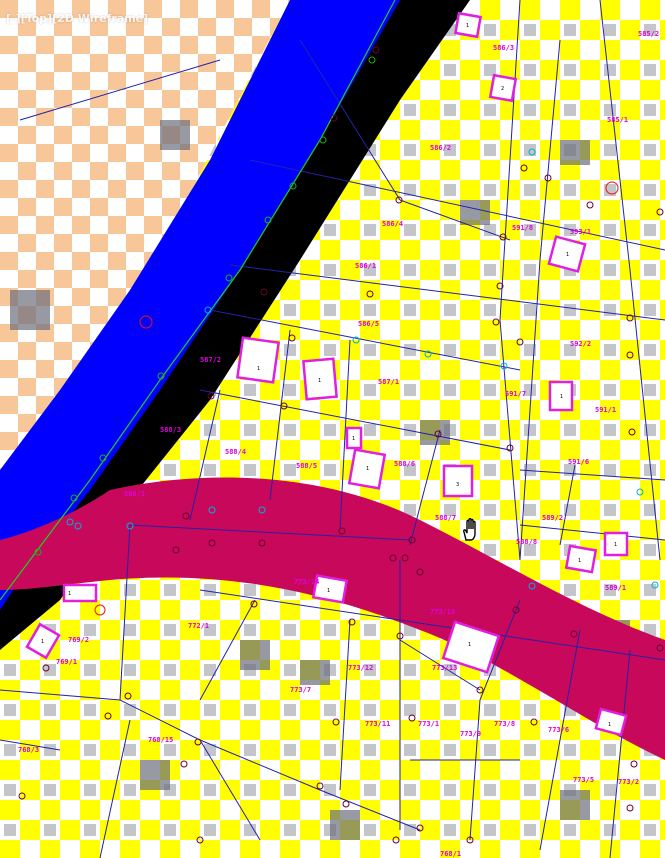 This screenshot has height=858, width=665. What do you see at coordinates (450, 854) in the screenshot?
I see `svg-text: 768/1` at bounding box center [450, 854].